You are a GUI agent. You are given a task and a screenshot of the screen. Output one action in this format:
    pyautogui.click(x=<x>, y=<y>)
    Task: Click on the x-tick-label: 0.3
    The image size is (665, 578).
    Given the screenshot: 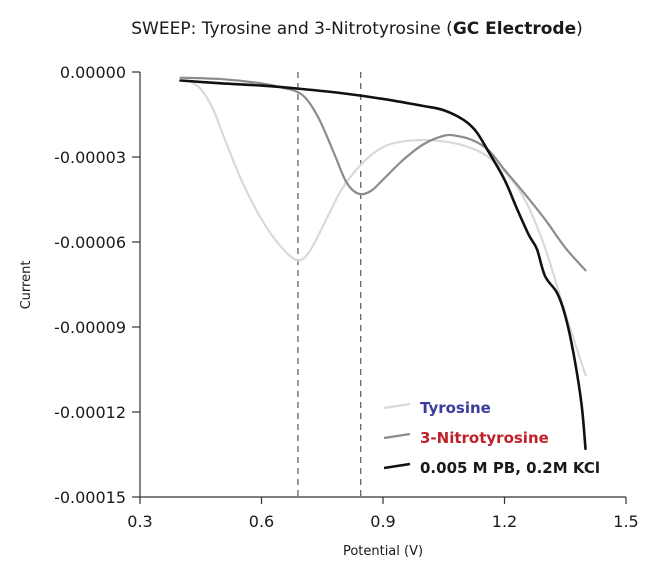 What is the action you would take?
    pyautogui.click(x=139, y=521)
    